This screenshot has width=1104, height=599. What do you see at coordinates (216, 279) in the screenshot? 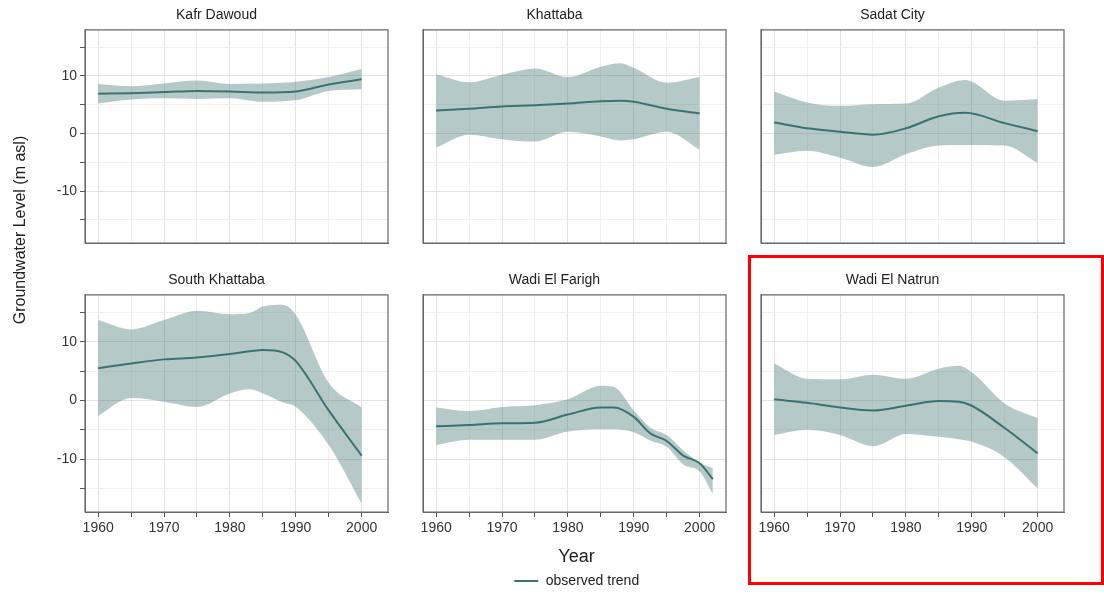
I see `chart-title: South Khattaba` at bounding box center [216, 279].